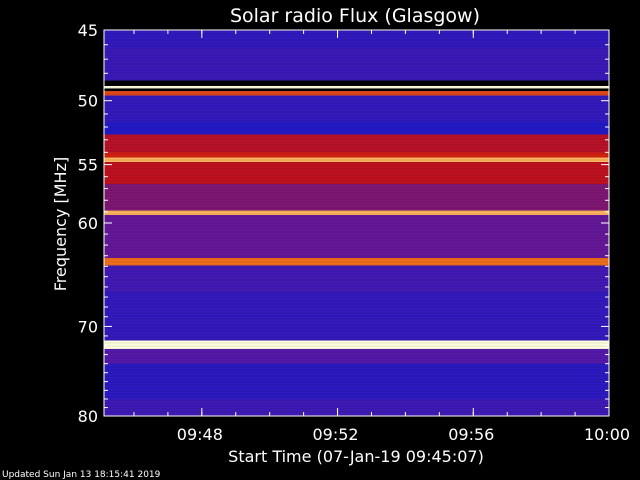 The width and height of the screenshot is (640, 480). I want to click on y-tick-label: 50, so click(88, 101).